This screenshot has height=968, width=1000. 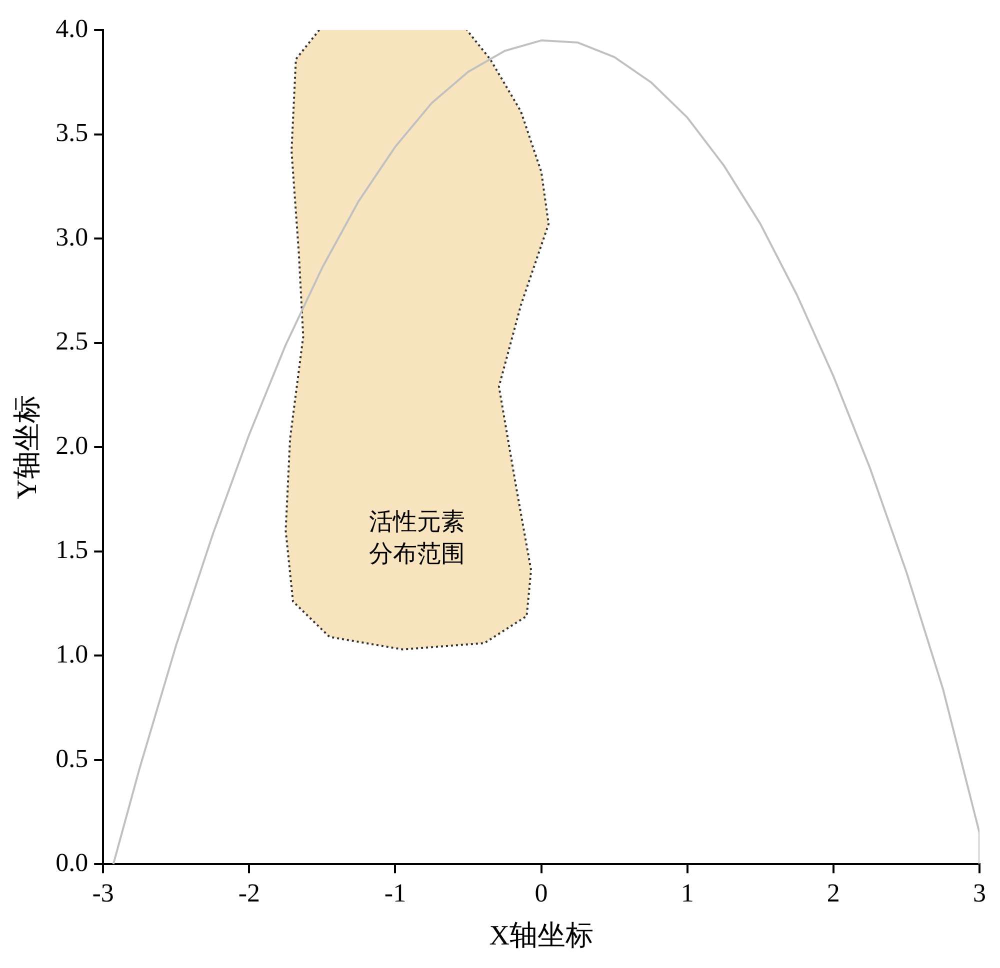 I want to click on x-tick-label: 3, so click(x=979, y=893).